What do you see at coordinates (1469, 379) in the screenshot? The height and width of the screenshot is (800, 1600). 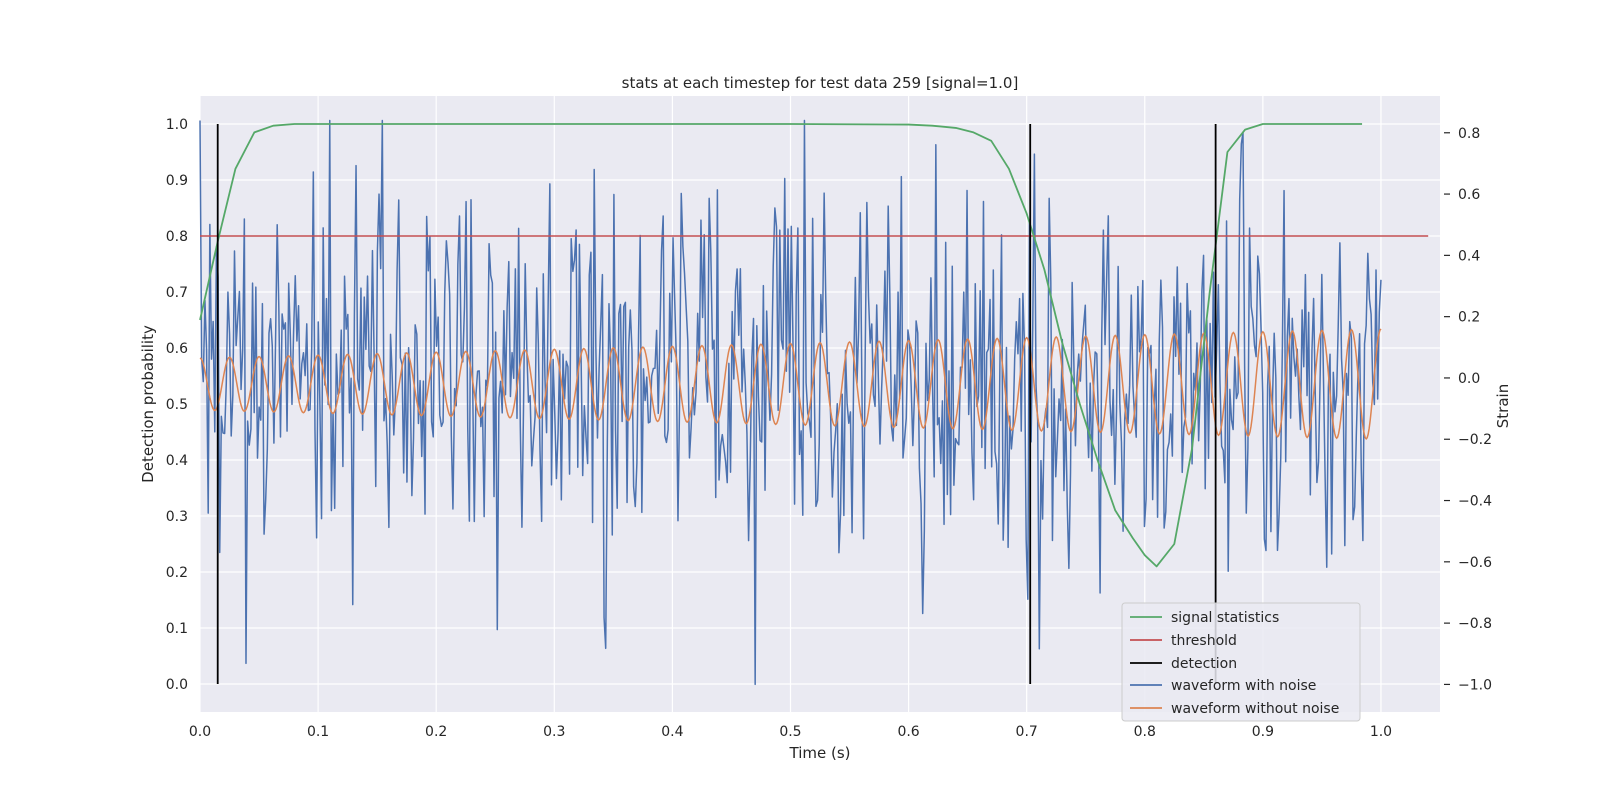 I see `y2-tick-label: 0.0` at bounding box center [1469, 379].